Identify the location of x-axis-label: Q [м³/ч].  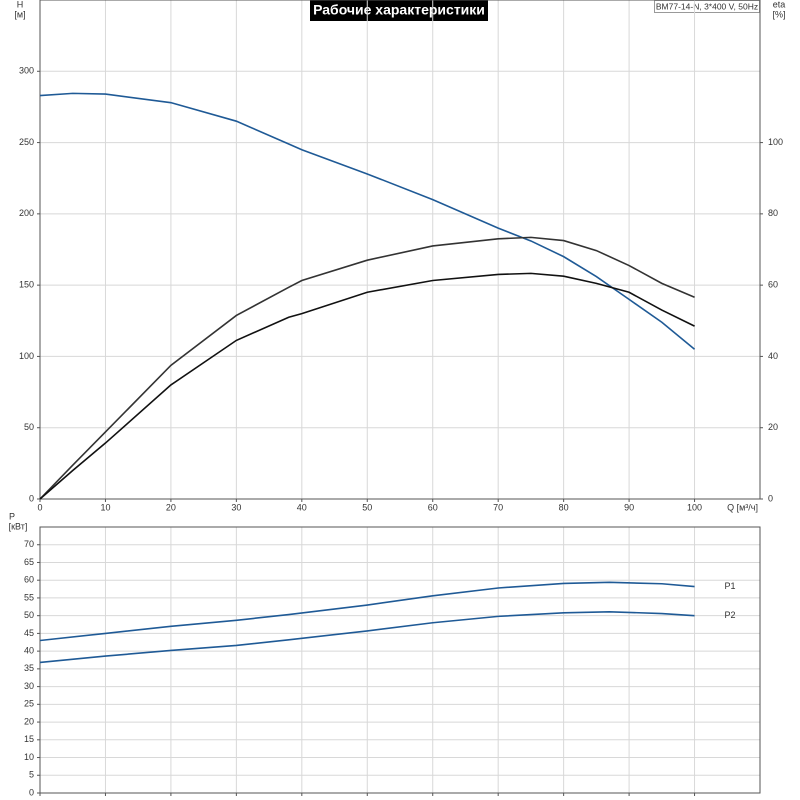
(742, 507).